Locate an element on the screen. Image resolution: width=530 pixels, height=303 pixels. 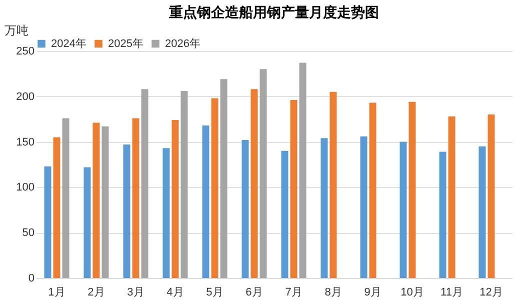
y-tick-label: 50 is located at coordinates (28, 233).